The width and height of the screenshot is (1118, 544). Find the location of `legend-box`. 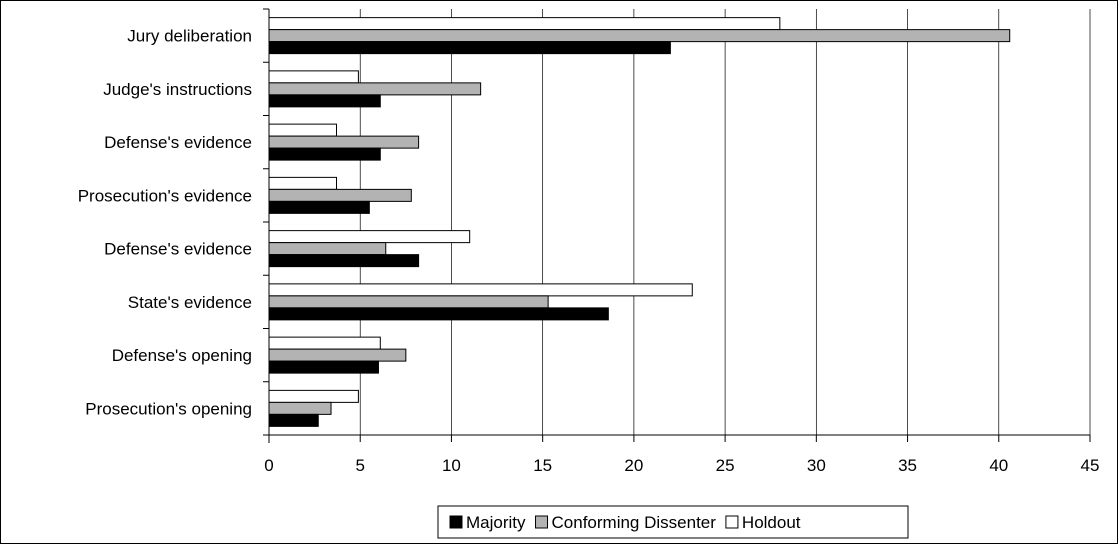

legend-box is located at coordinates (673, 522).